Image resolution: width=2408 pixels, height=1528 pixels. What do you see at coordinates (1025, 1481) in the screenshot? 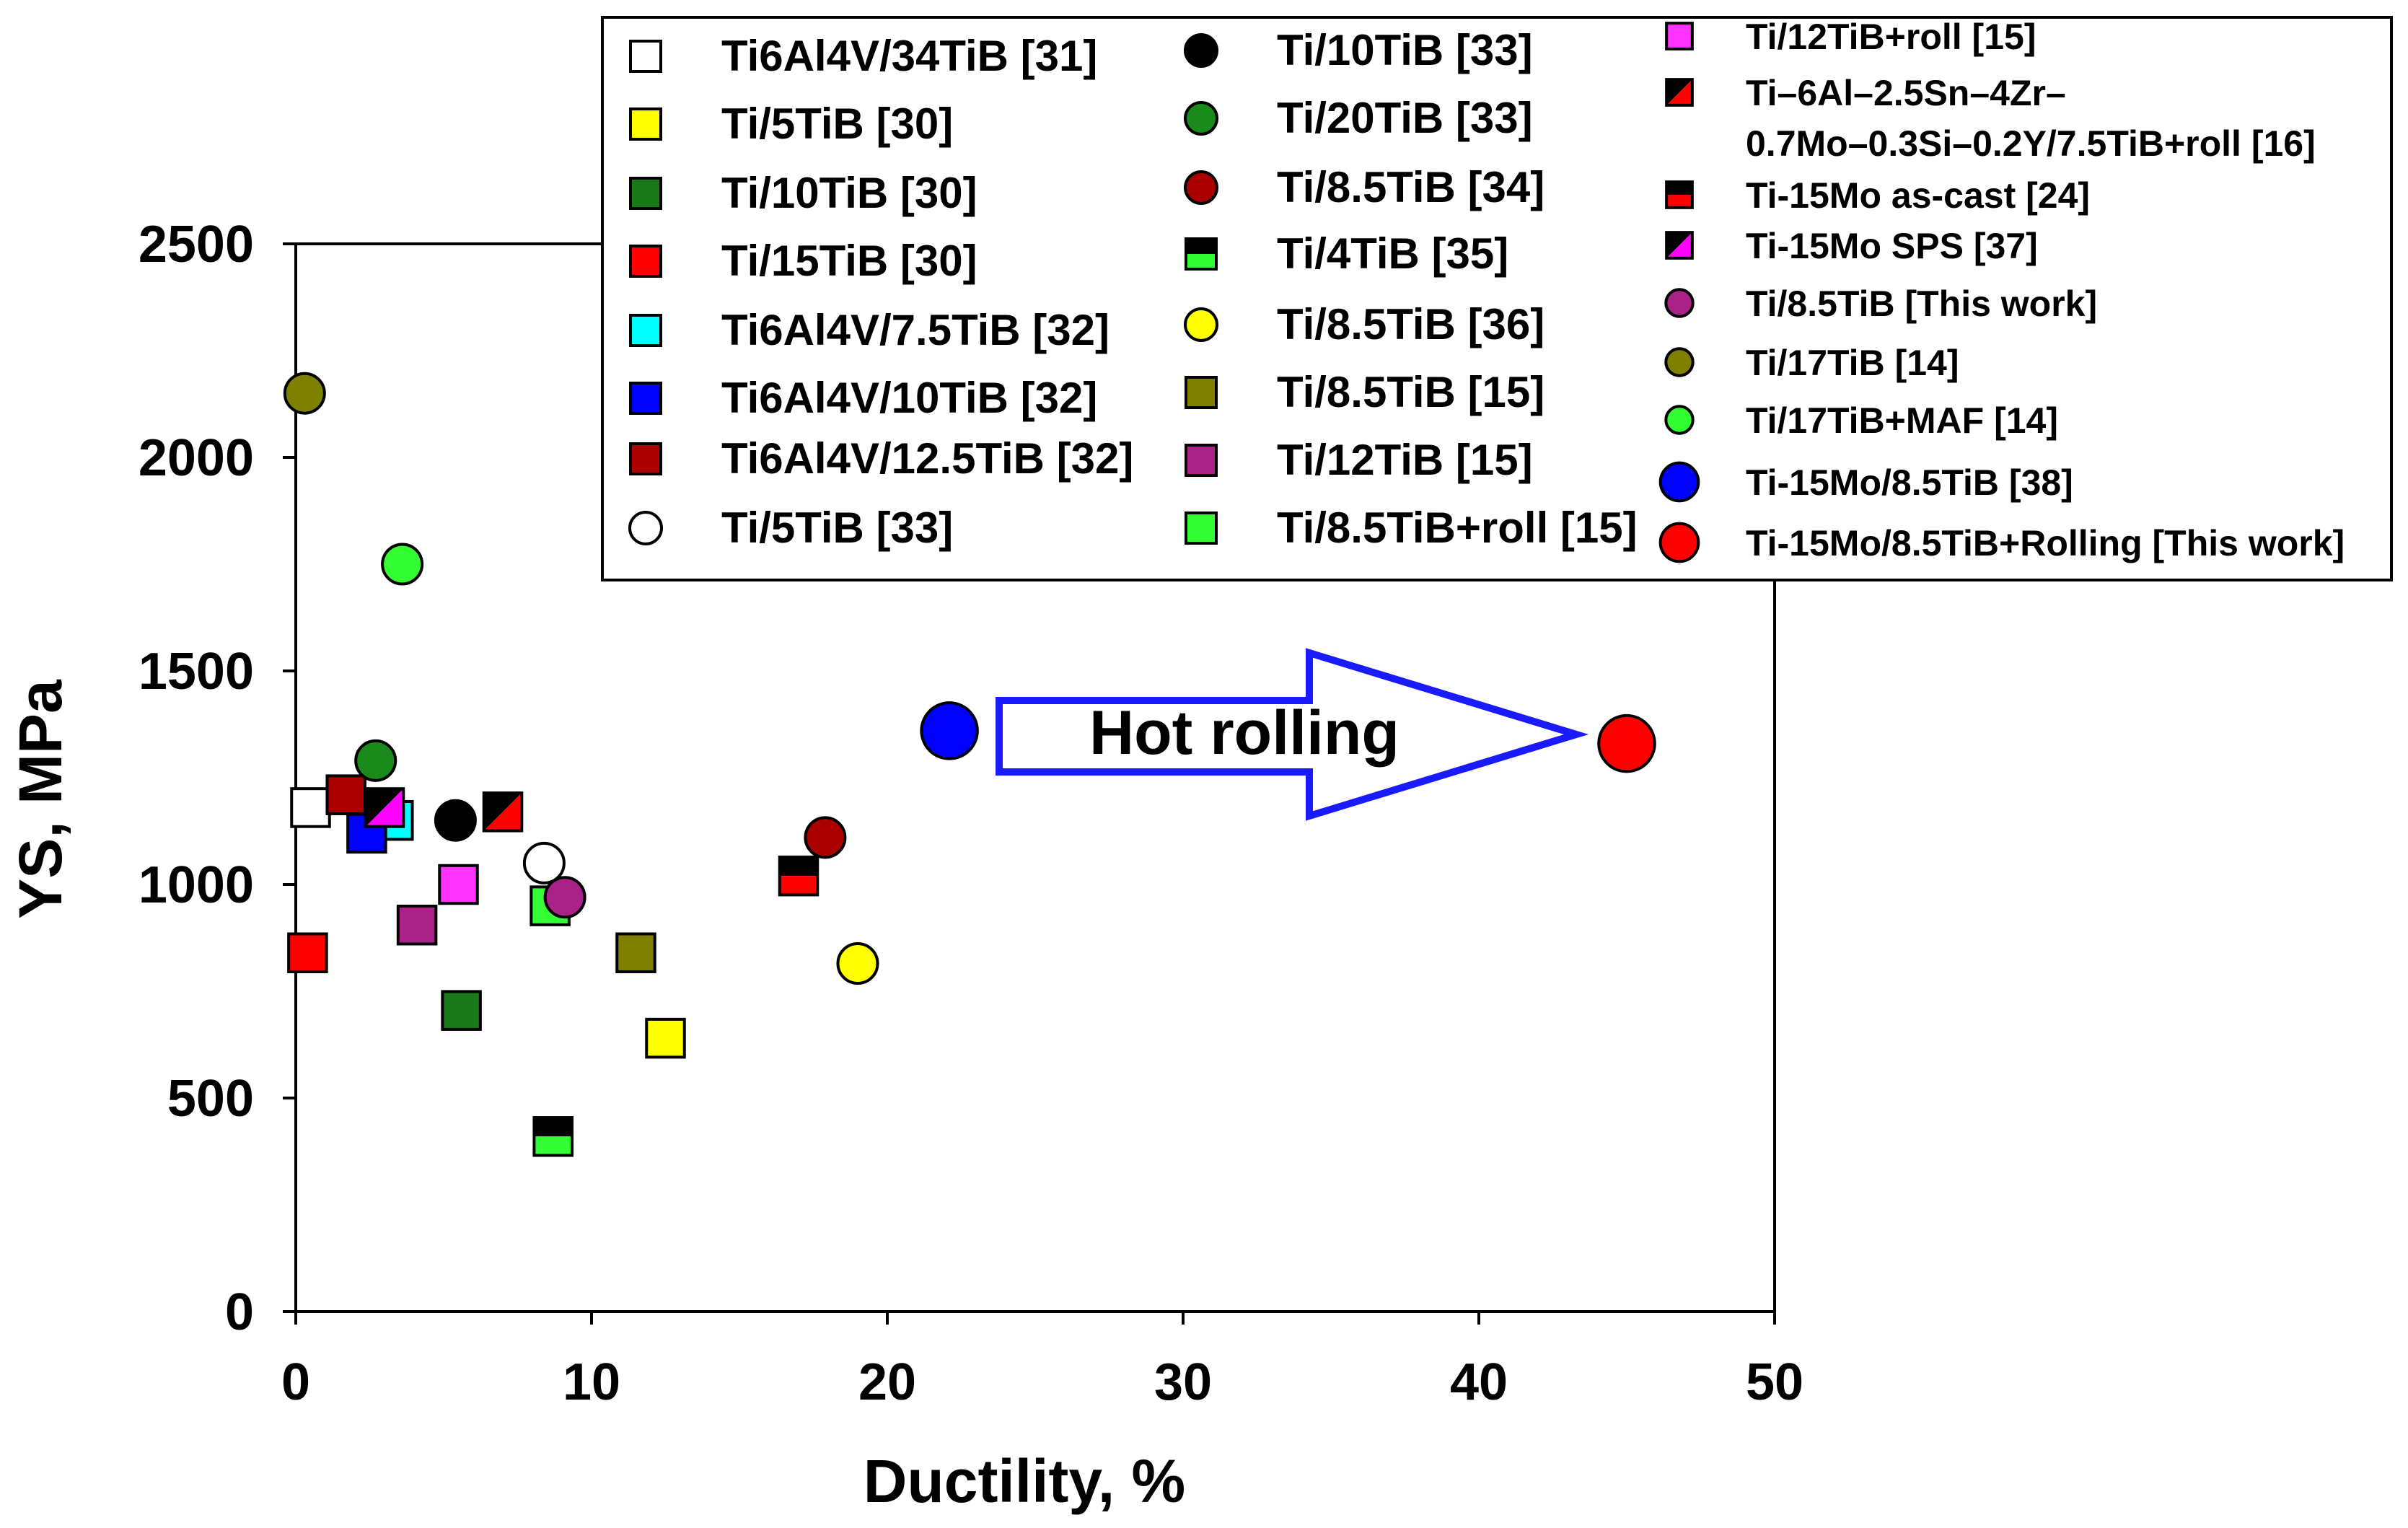
I see `x-axis-title: Ductility, %` at bounding box center [1025, 1481].